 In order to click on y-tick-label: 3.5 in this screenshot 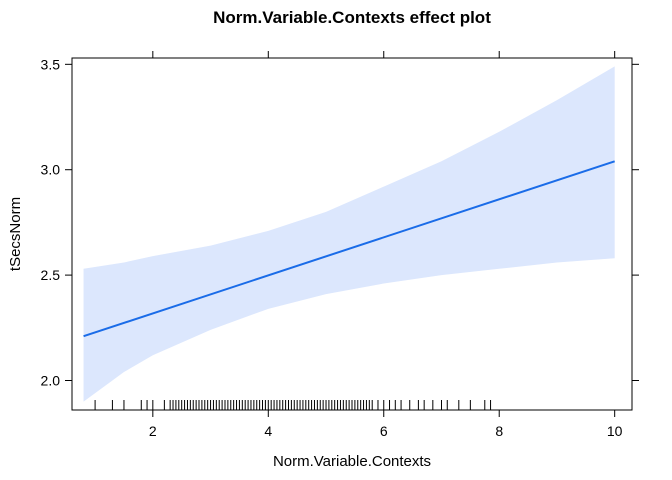, I will do `click(51, 64)`.